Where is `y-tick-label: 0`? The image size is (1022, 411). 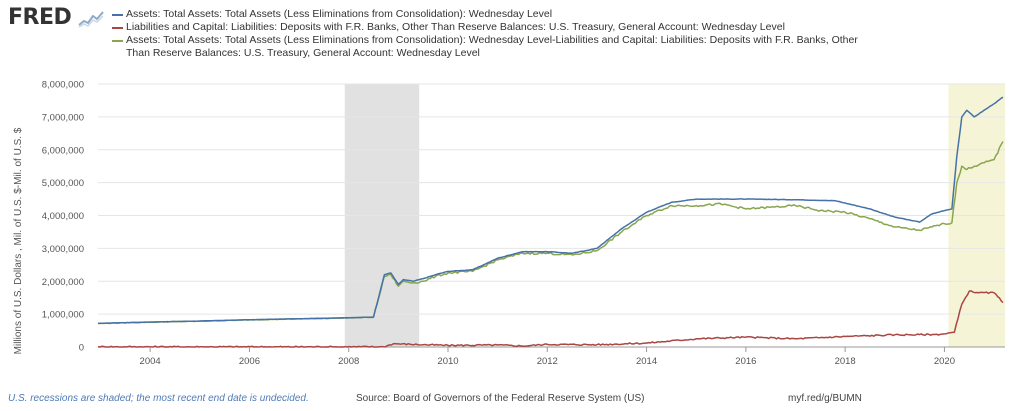 y-tick-label: 0 is located at coordinates (81, 348).